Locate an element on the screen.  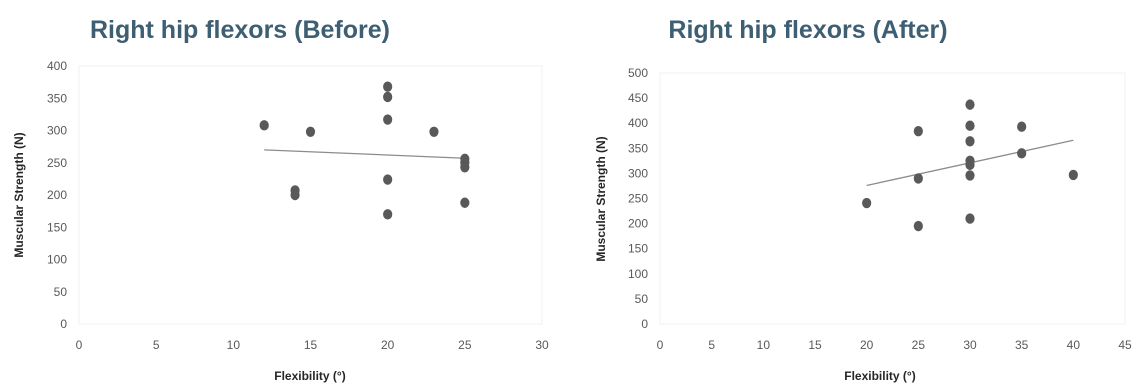
y-tick-label: 450 is located at coordinates (638, 98).